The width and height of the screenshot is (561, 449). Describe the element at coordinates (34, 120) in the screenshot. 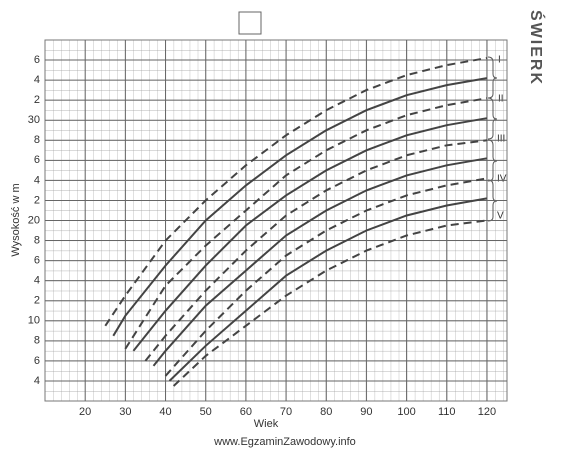

I see `y-tick-label: 30` at that location.